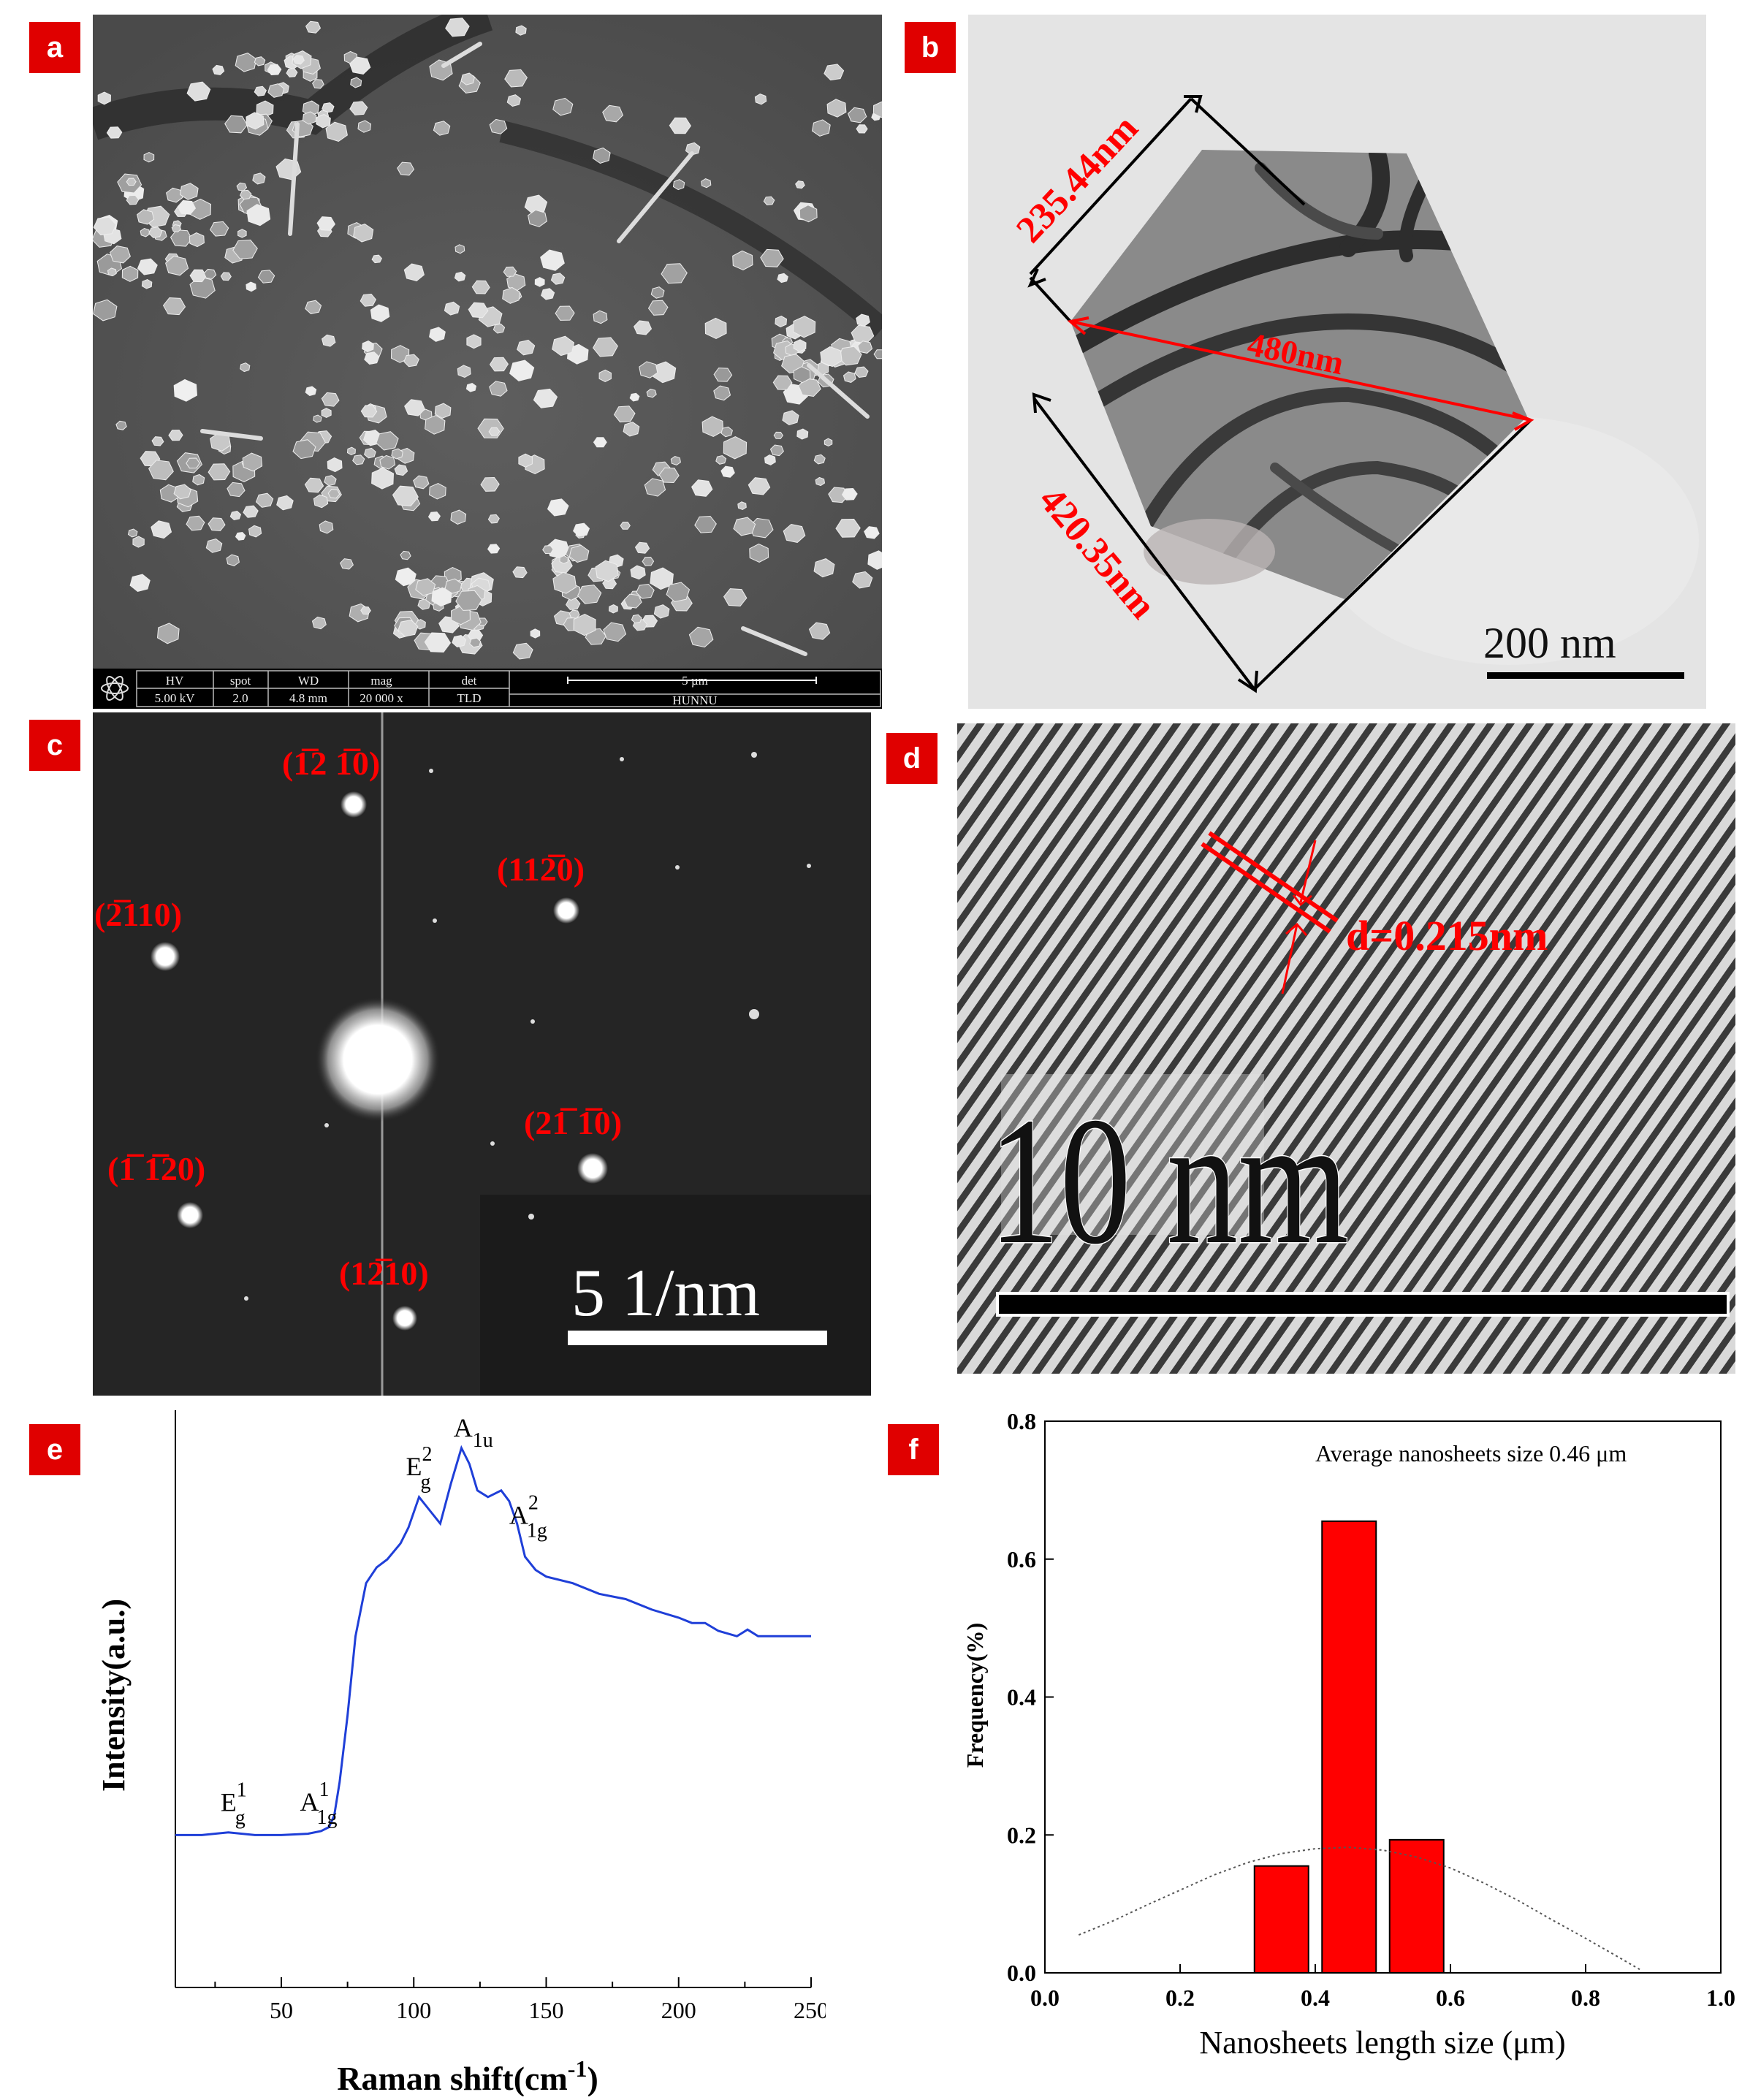 The image size is (1761, 2100). I want to click on raman-x-tick-label: 150, so click(546, 2010).